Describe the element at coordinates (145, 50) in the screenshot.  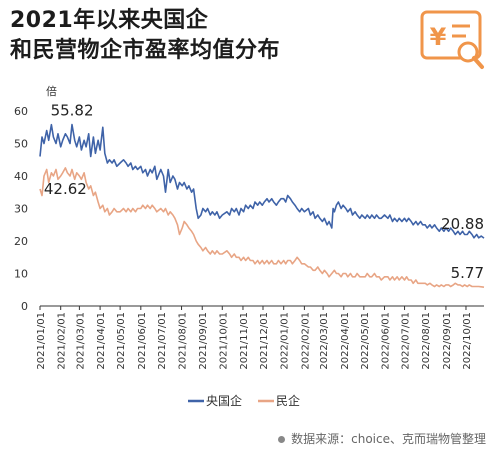
I see `title-line-2: 和民营物企市盈率均值分布` at that location.